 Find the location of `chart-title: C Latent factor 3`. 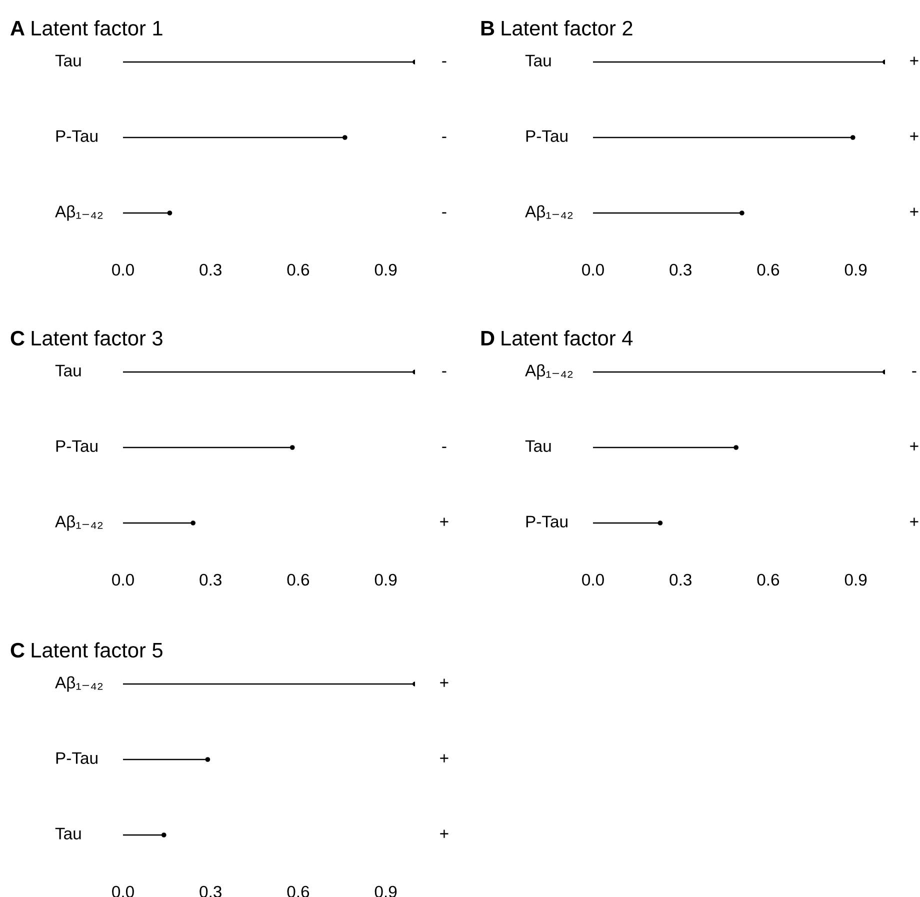

chart-title: C Latent factor 3 is located at coordinates (86, 338).